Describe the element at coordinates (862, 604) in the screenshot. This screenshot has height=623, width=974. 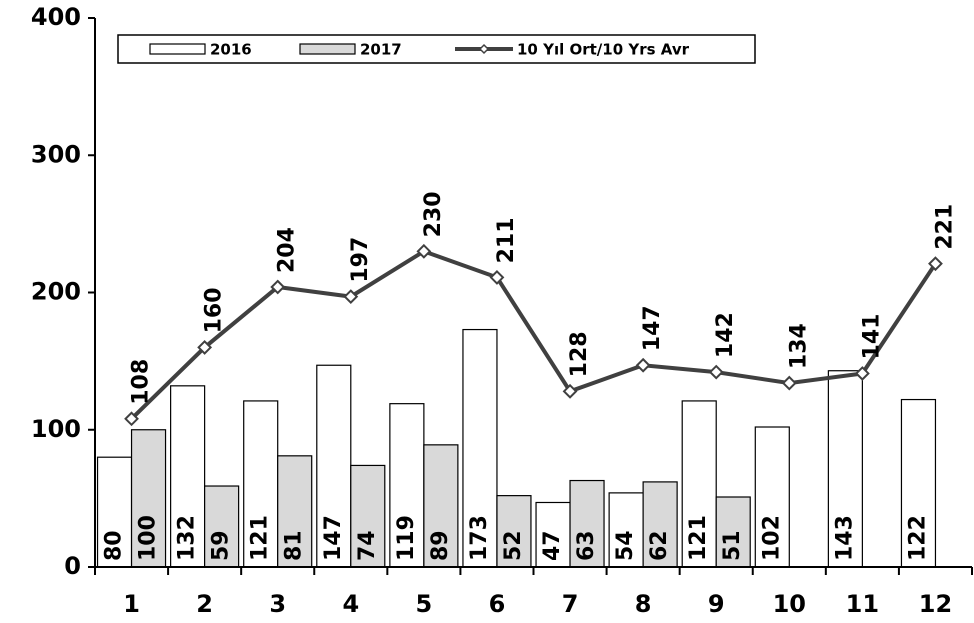
I see `x-tick-label: 11` at that location.